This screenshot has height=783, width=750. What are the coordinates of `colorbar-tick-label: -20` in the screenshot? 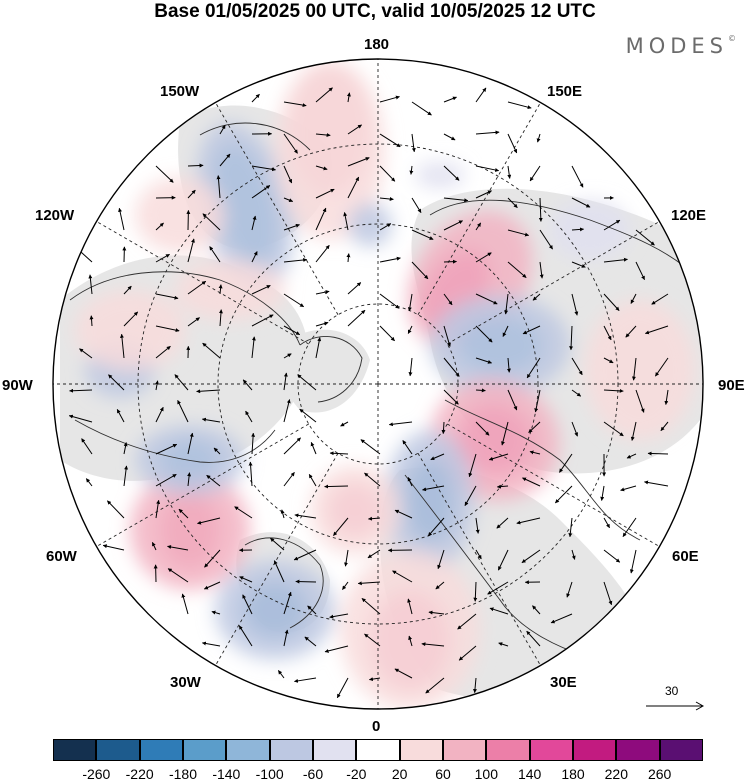 It's located at (356, 774).